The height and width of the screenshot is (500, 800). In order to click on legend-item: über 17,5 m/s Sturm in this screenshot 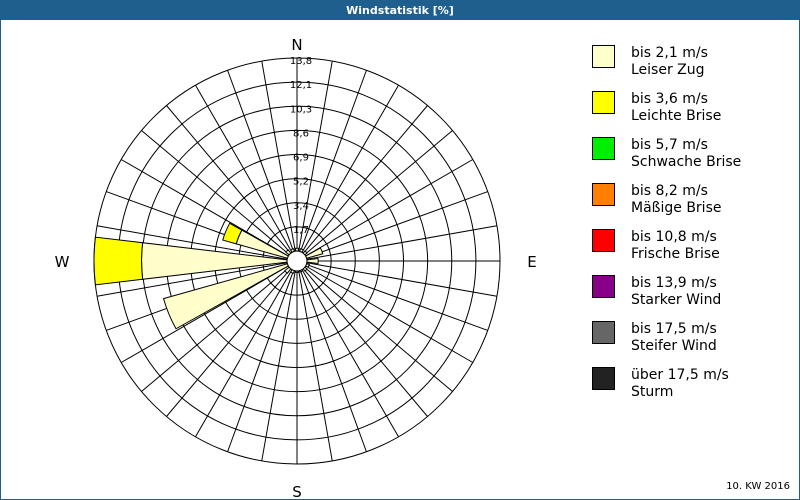, I will do `click(689, 386)`.